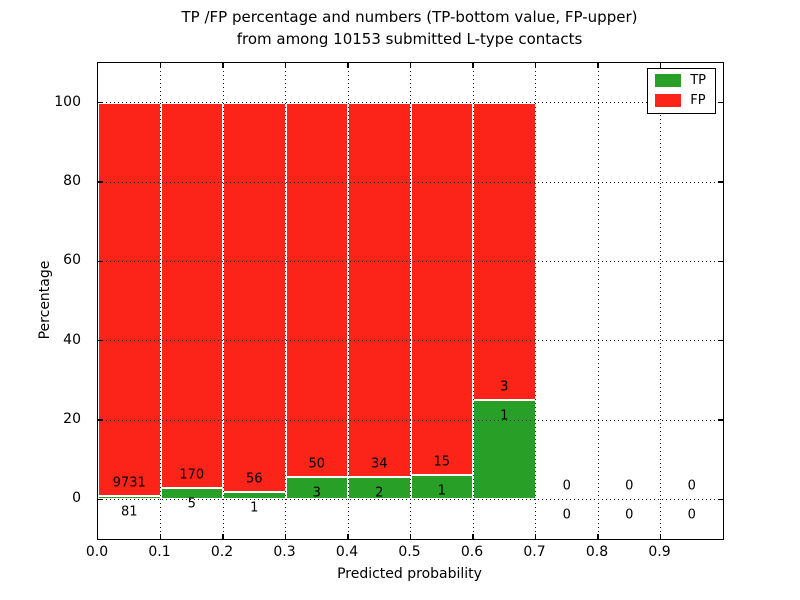 This screenshot has width=800, height=600. Describe the element at coordinates (409, 552) in the screenshot. I see `x-tick-label: 0.5` at that location.